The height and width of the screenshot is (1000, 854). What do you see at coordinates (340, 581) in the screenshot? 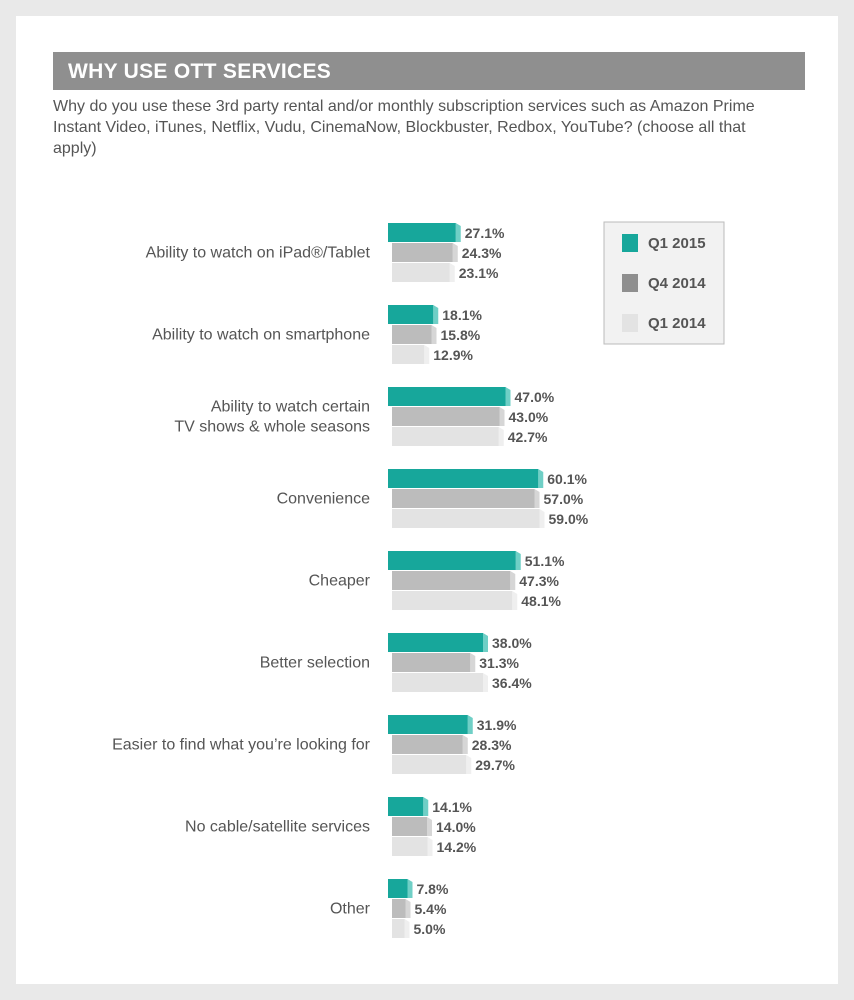
I see `category-label: Cheaper` at bounding box center [340, 581].